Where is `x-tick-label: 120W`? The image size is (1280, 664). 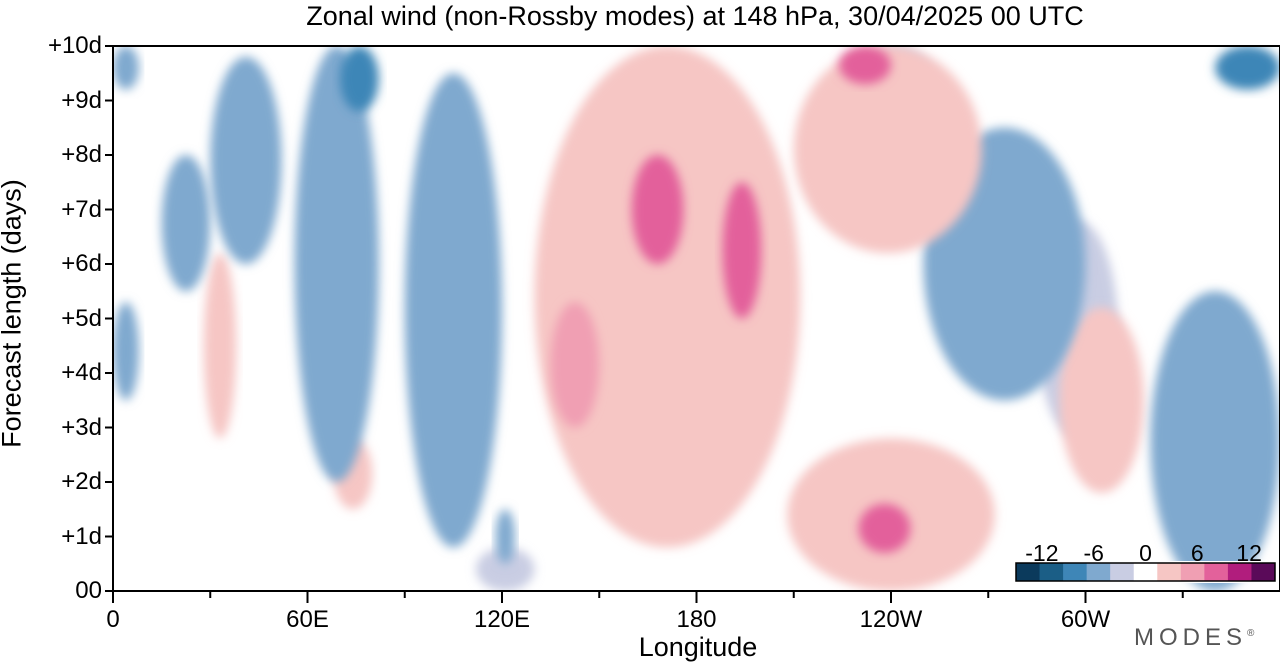
x-tick-label: 120W is located at coordinates (891, 619).